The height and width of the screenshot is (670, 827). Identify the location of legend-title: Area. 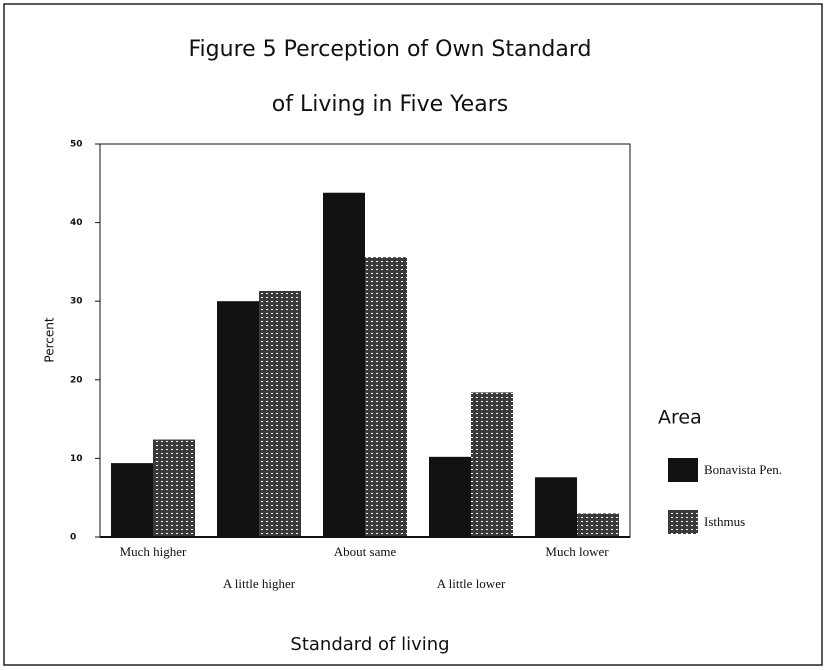
(680, 418).